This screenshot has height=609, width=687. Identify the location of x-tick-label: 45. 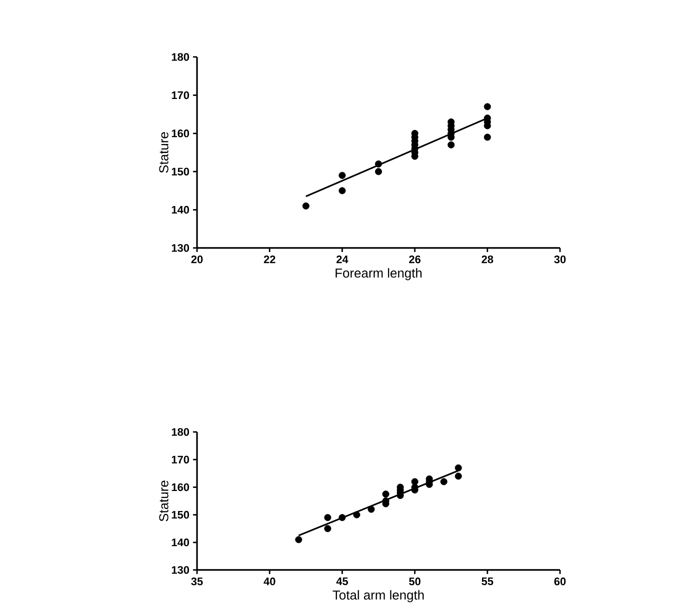
(342, 582).